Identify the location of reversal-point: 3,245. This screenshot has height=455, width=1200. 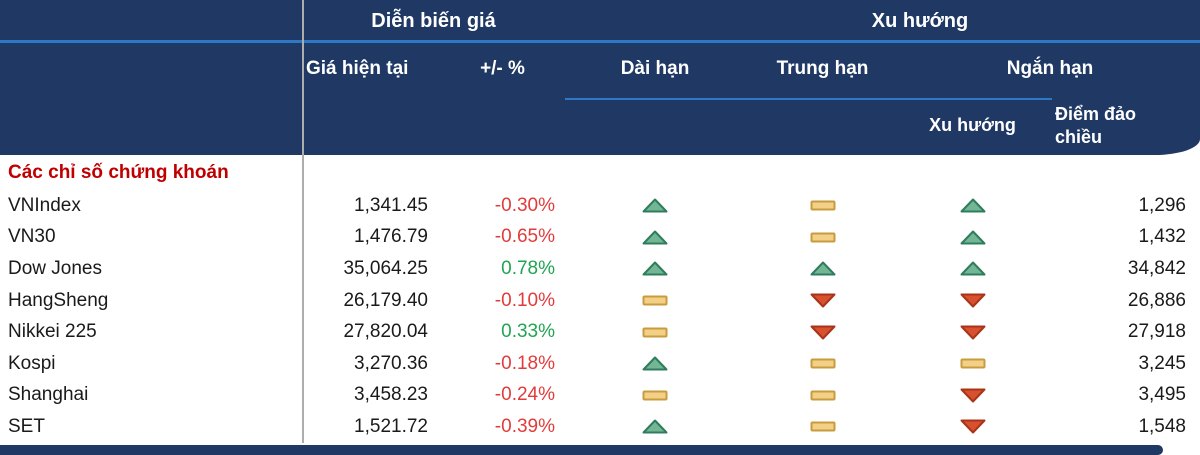
(1162, 363).